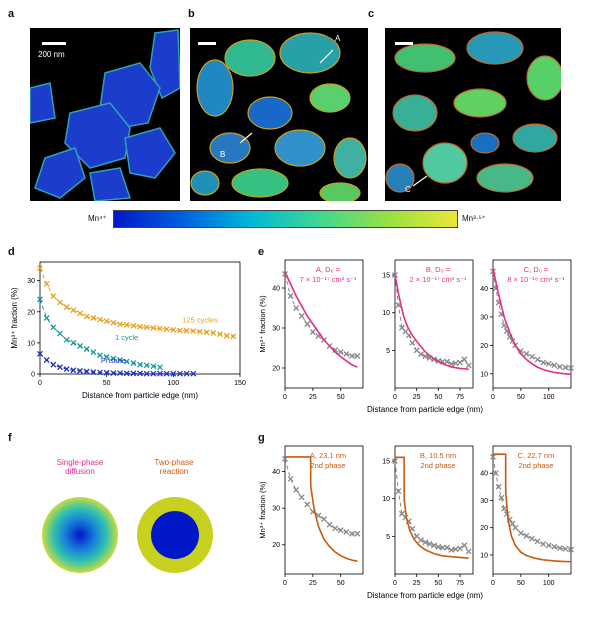 This screenshot has height=617, width=593. Describe the element at coordinates (484, 289) in the screenshot. I see `e3-ytick-label: 40` at that location.